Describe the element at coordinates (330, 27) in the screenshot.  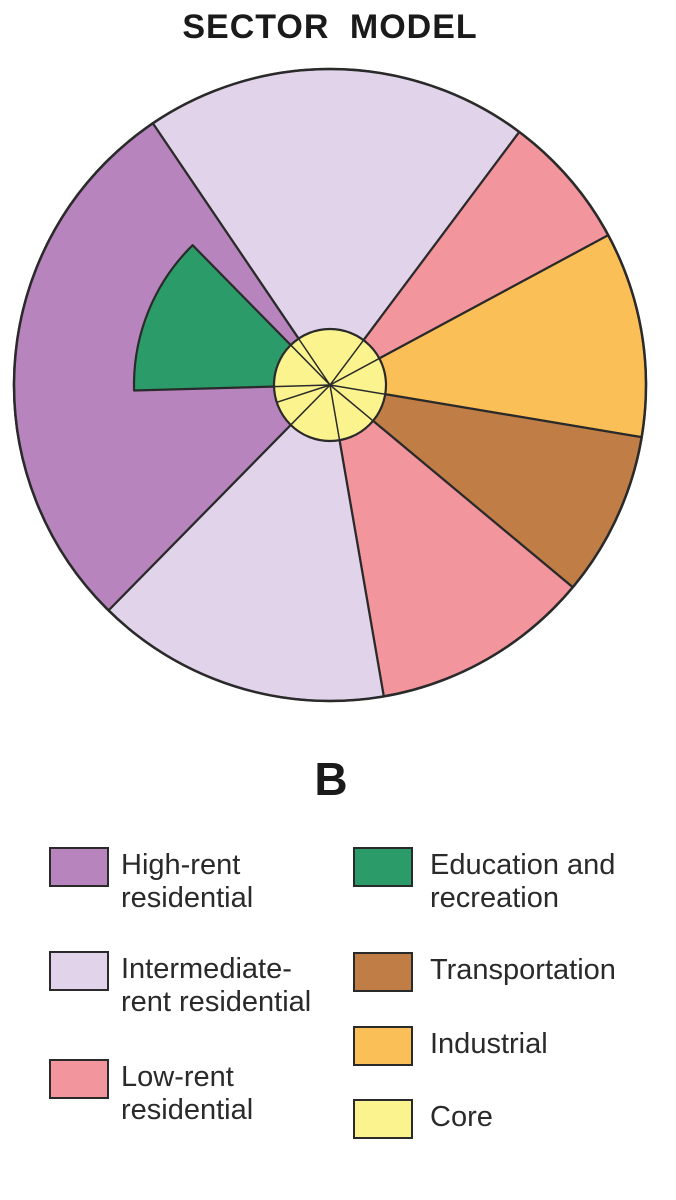
I see `diagram-title: SECTOR MODEL` at that location.